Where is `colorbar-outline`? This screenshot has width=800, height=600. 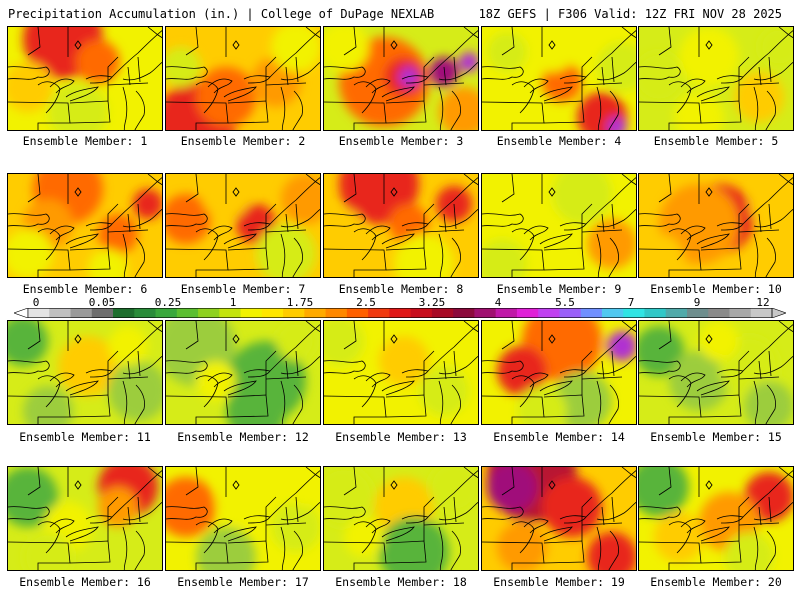 colorbar-outline is located at coordinates (400, 313).